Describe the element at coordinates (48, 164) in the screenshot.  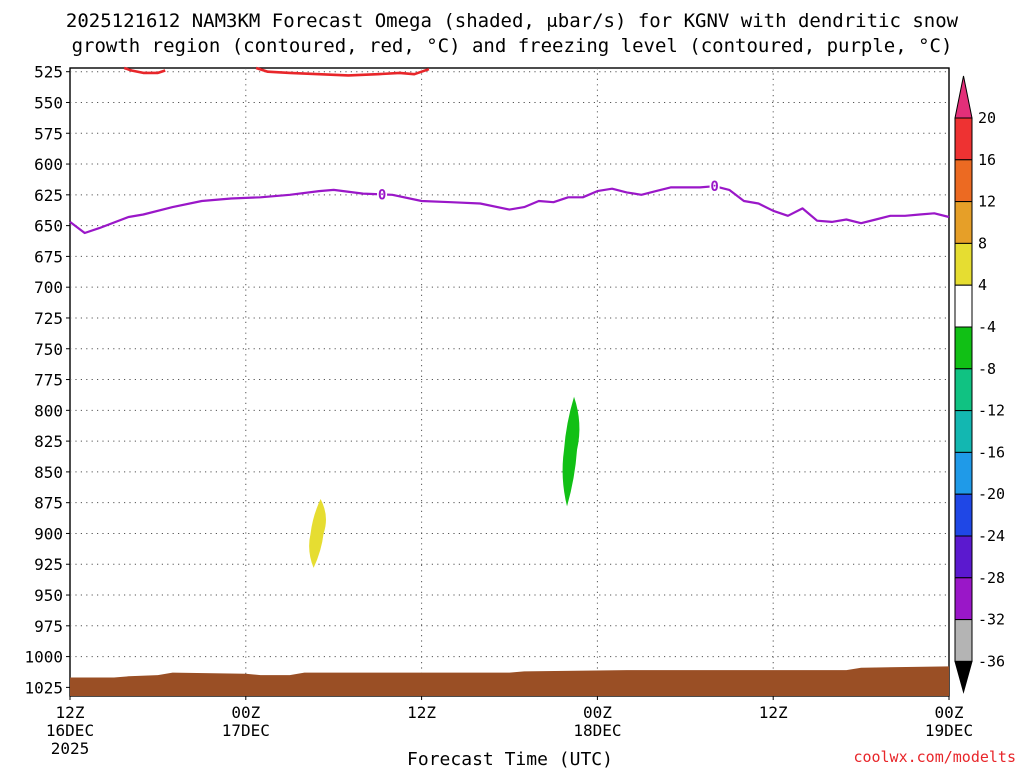
I see `y-tick-label: 600` at that location.